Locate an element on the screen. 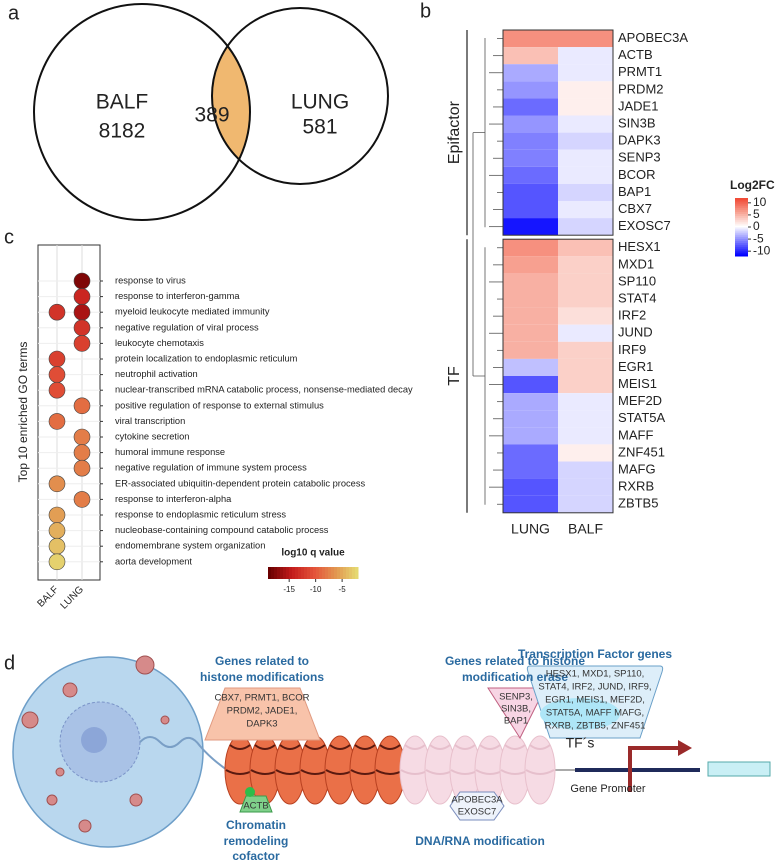 Image resolution: width=780 pixels, height=863 pixels. term-label: response to endoplasmic reticulum stress is located at coordinates (200, 514).